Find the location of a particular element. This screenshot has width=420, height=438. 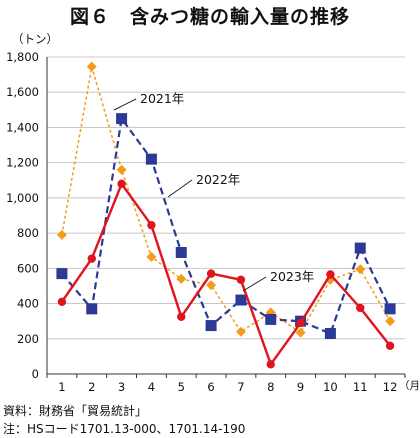

footnote: 注：HSコード1701.13-000、1701.14-190 is located at coordinates (124, 429).